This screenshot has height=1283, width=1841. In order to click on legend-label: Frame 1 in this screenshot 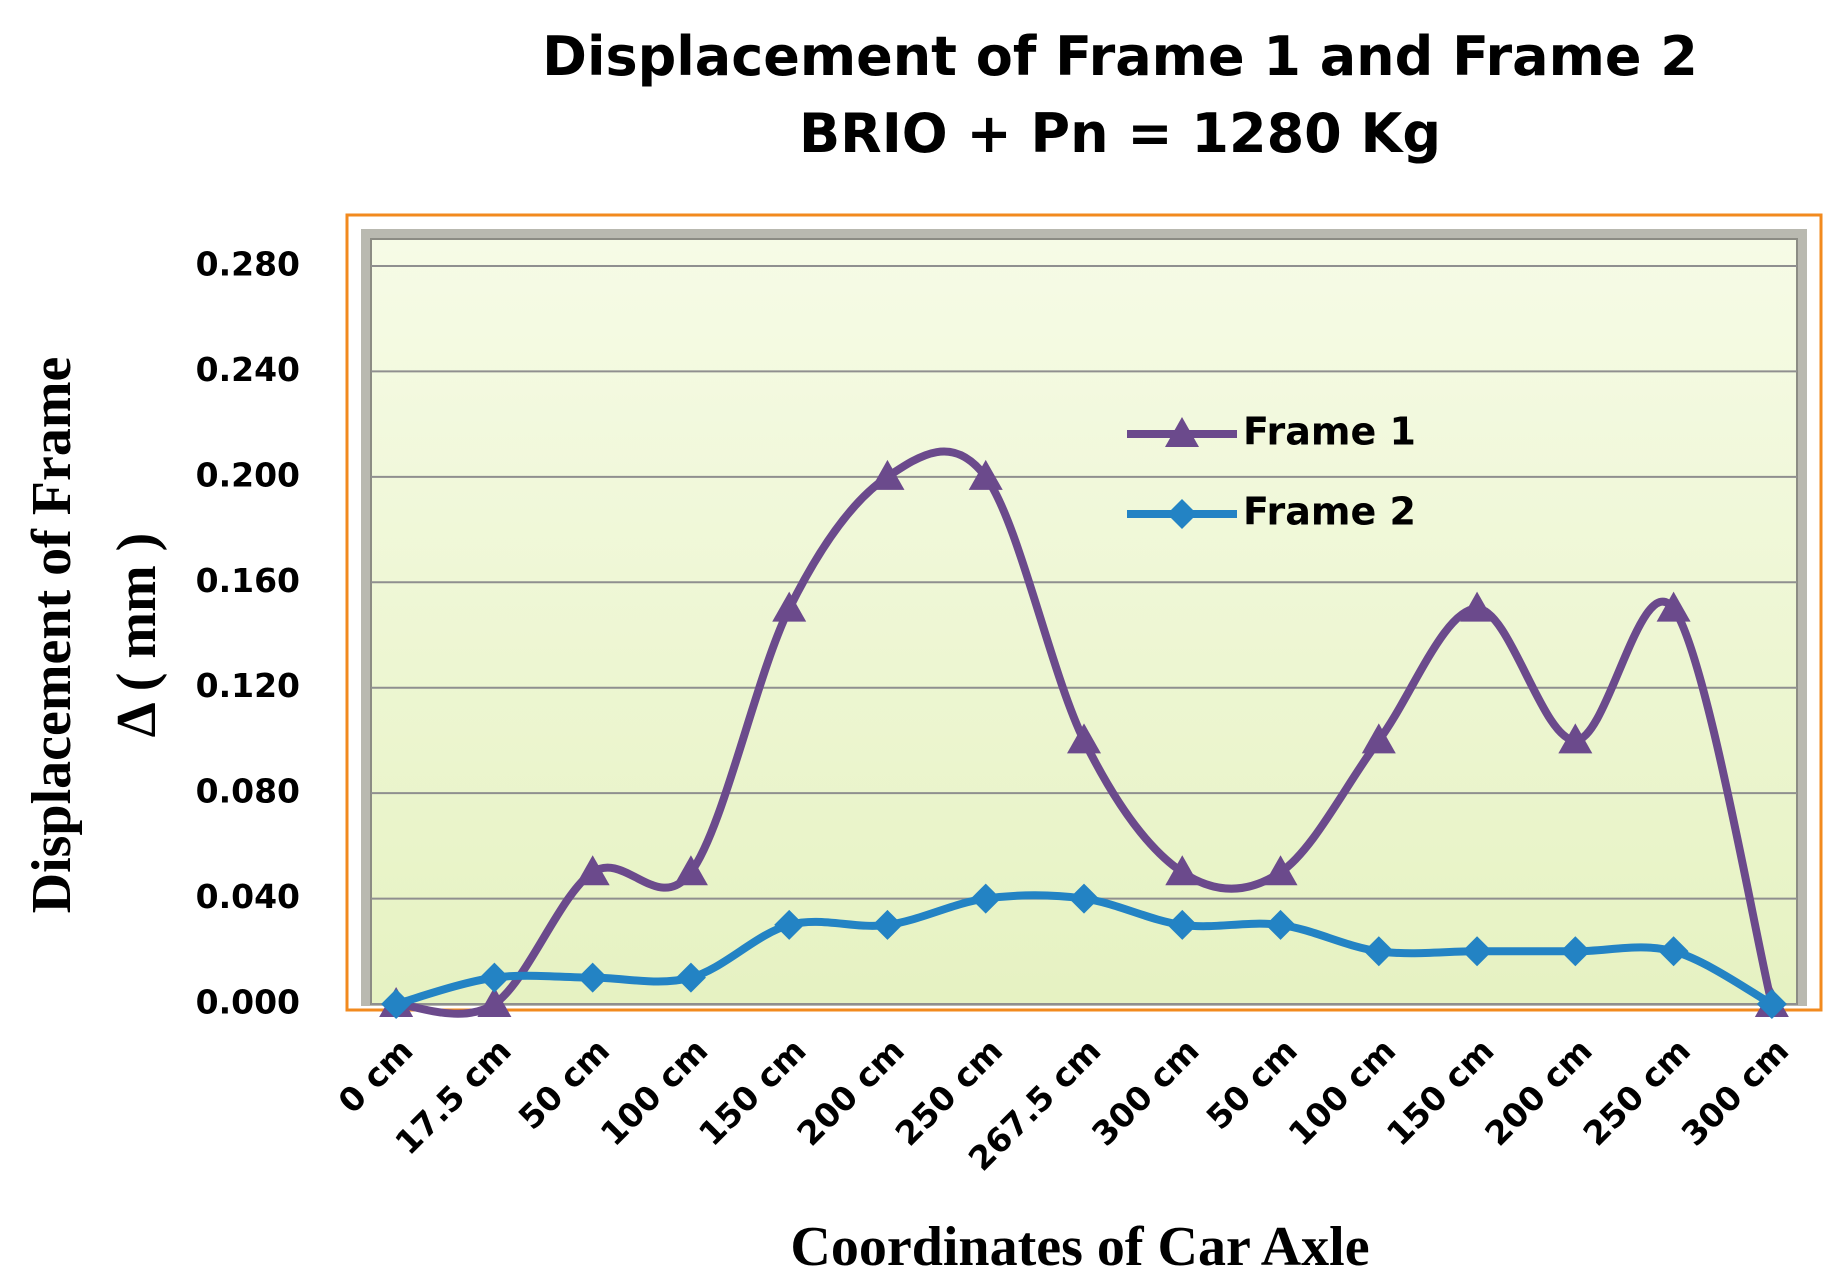, I will do `click(1329, 432)`.